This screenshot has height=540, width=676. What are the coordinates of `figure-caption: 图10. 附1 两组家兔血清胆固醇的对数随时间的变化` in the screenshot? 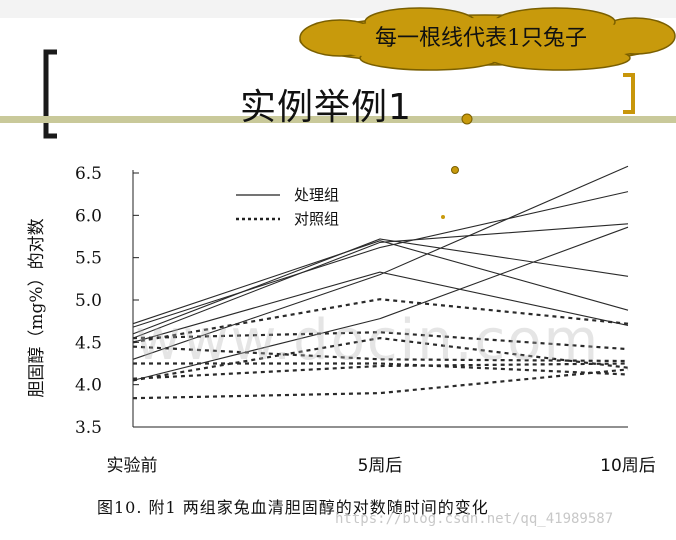 It's located at (293, 507).